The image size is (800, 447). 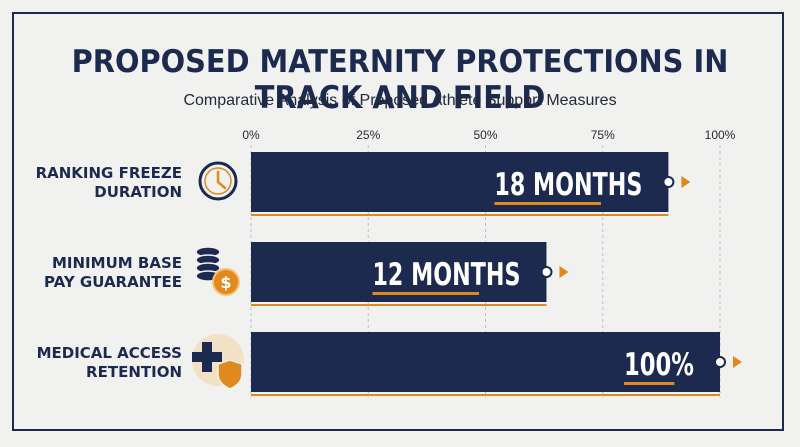 I want to click on x-tick-label: 25%, so click(x=368, y=135).